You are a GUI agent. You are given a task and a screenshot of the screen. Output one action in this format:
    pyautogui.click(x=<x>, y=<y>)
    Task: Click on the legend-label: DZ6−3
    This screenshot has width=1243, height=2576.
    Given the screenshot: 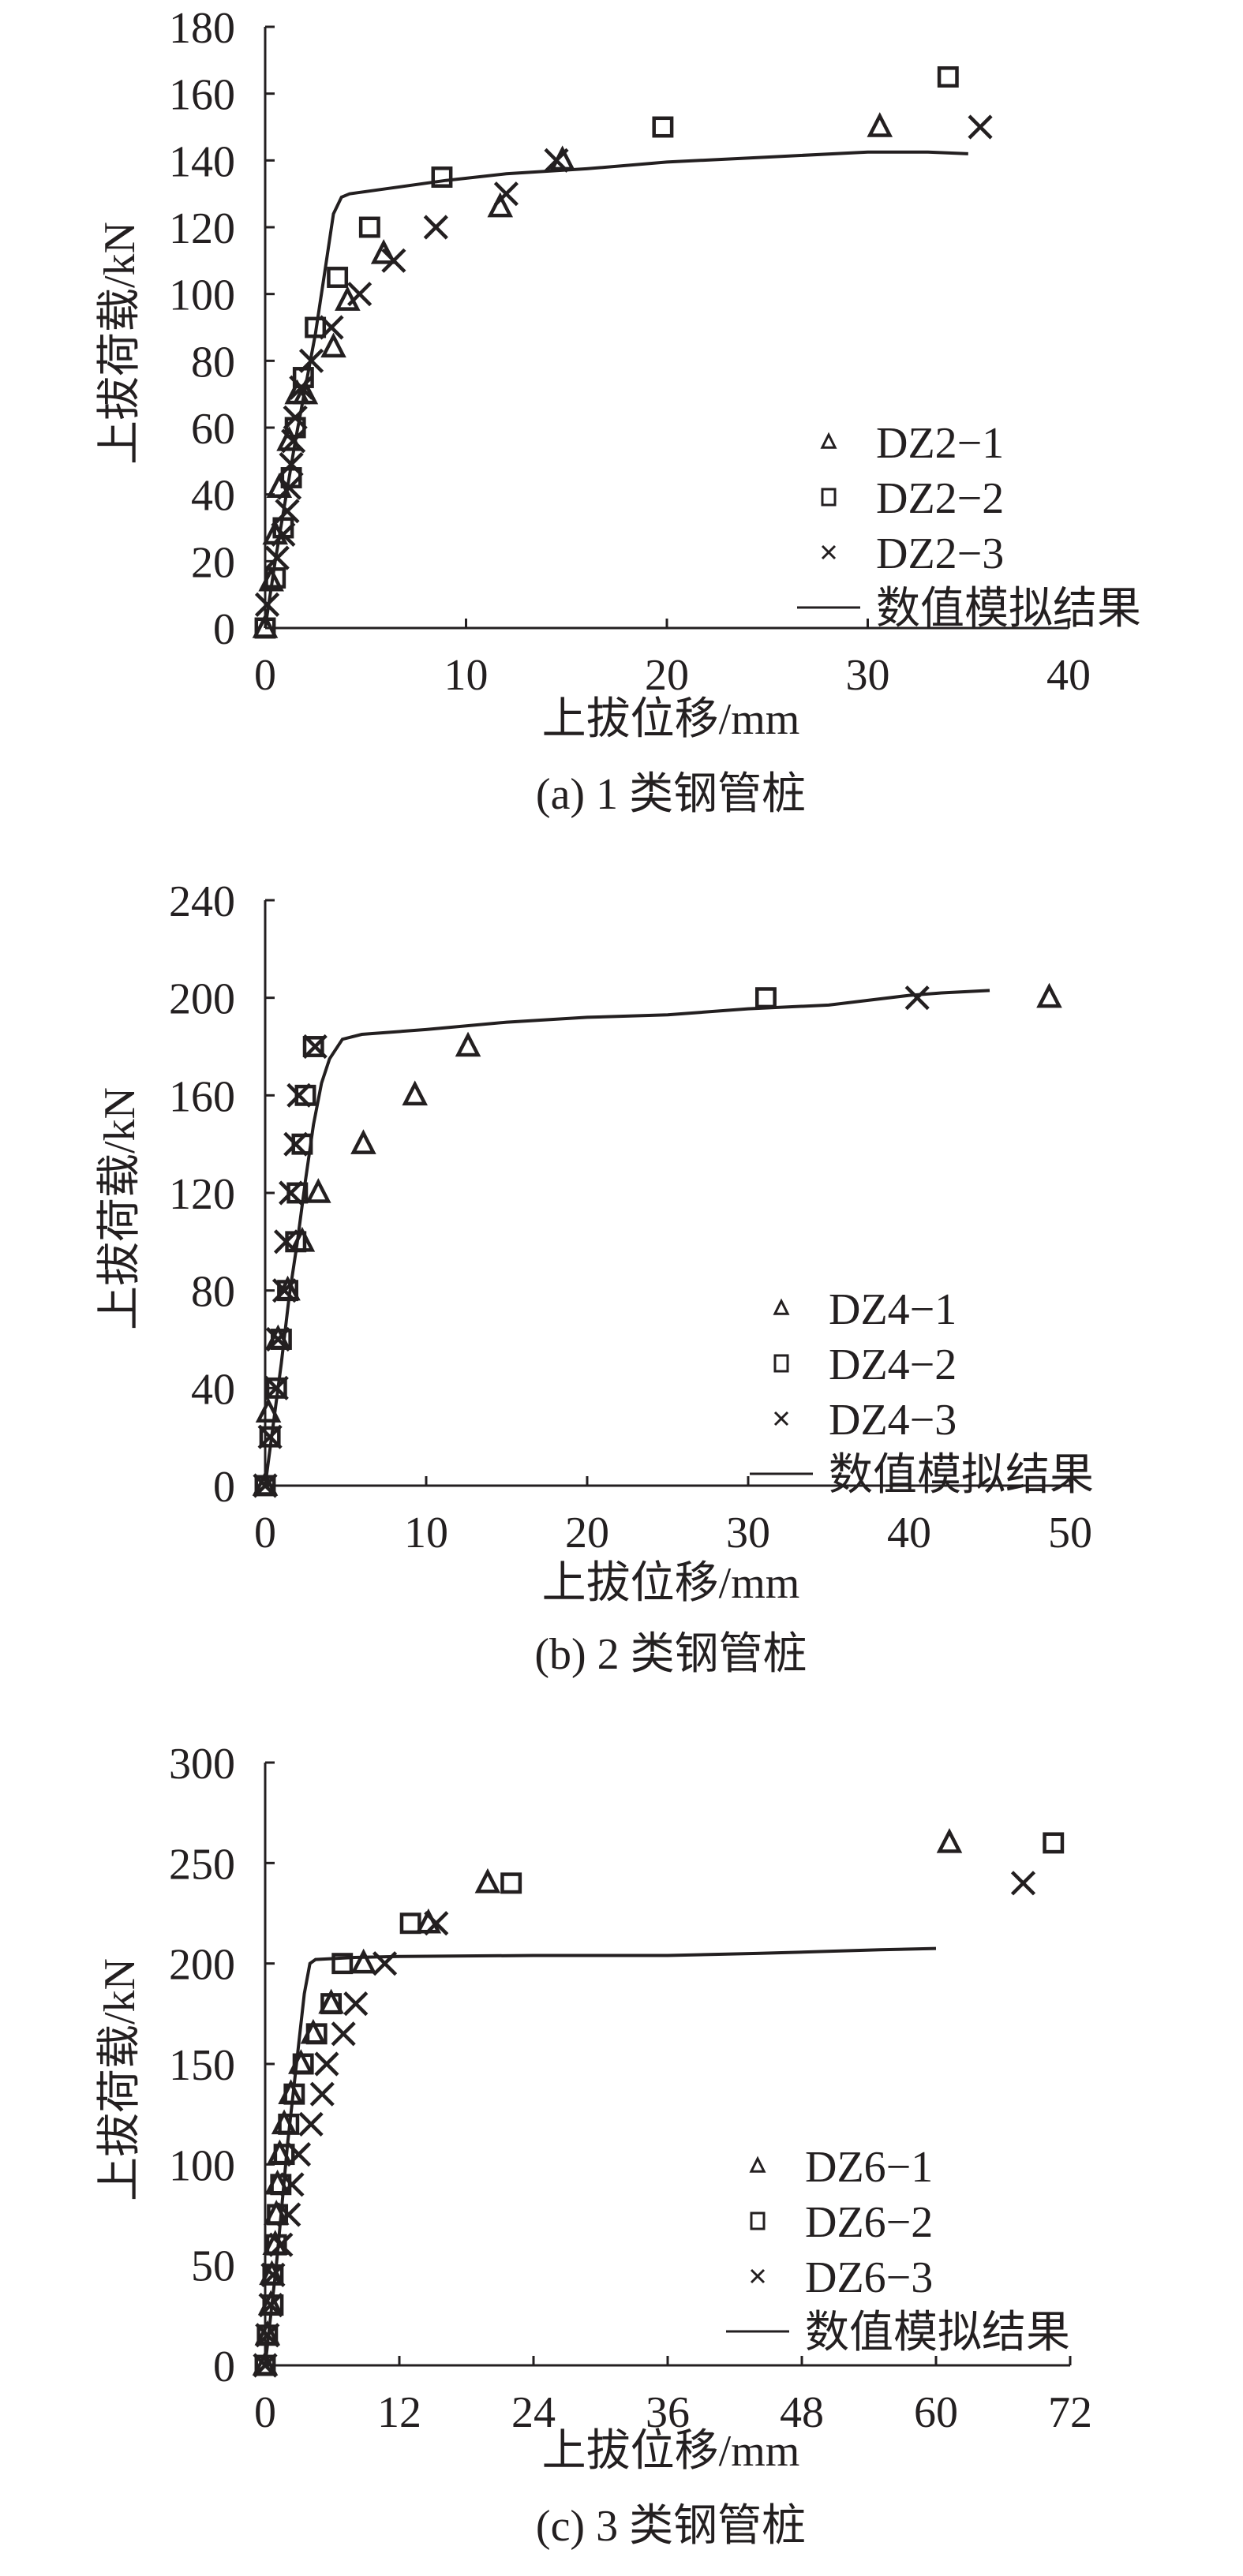 What is the action you would take?
    pyautogui.click(x=869, y=2277)
    